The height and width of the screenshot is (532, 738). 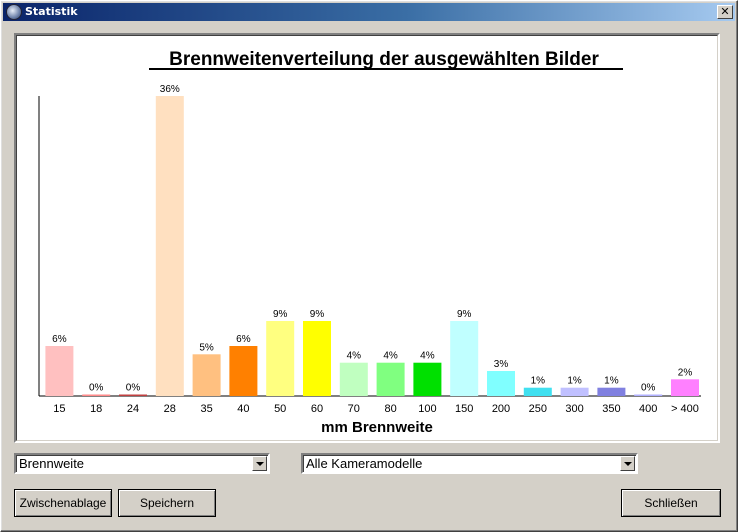 I want to click on x-tick-label: 100, so click(x=427, y=409).